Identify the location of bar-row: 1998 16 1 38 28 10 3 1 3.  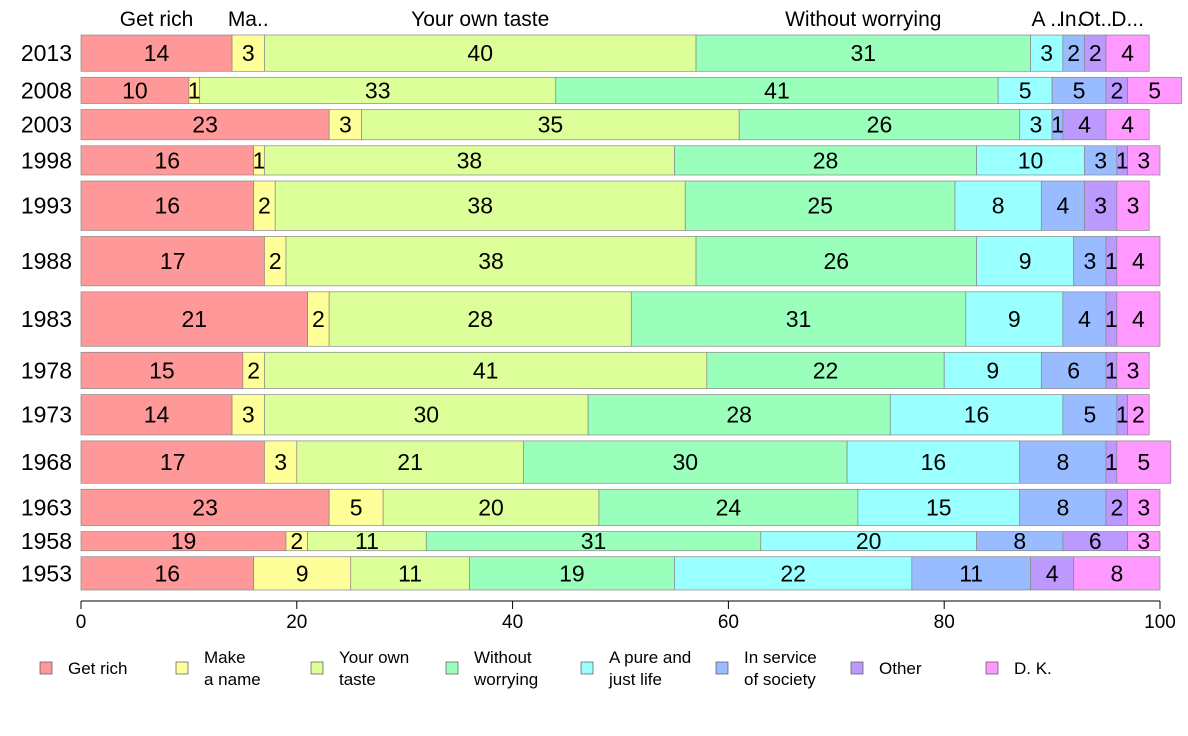
(591, 160).